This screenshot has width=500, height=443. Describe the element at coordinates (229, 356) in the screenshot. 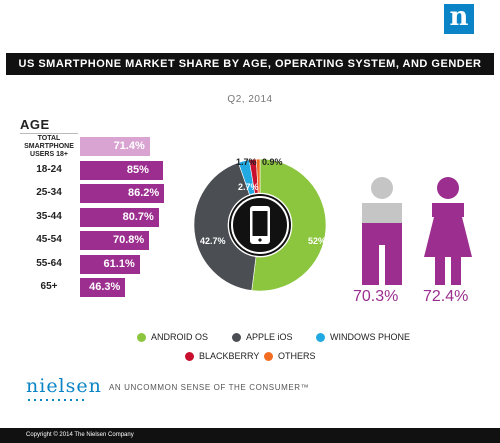

I see `legend-label: BLACKBERRY` at that location.